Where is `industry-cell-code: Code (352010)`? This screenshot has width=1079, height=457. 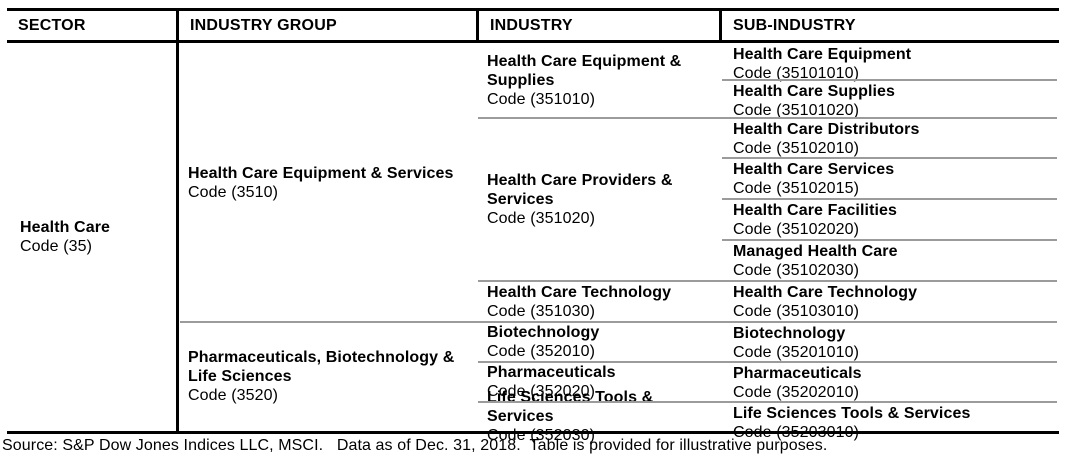
industry-cell-code: Code (352010) is located at coordinates (541, 351).